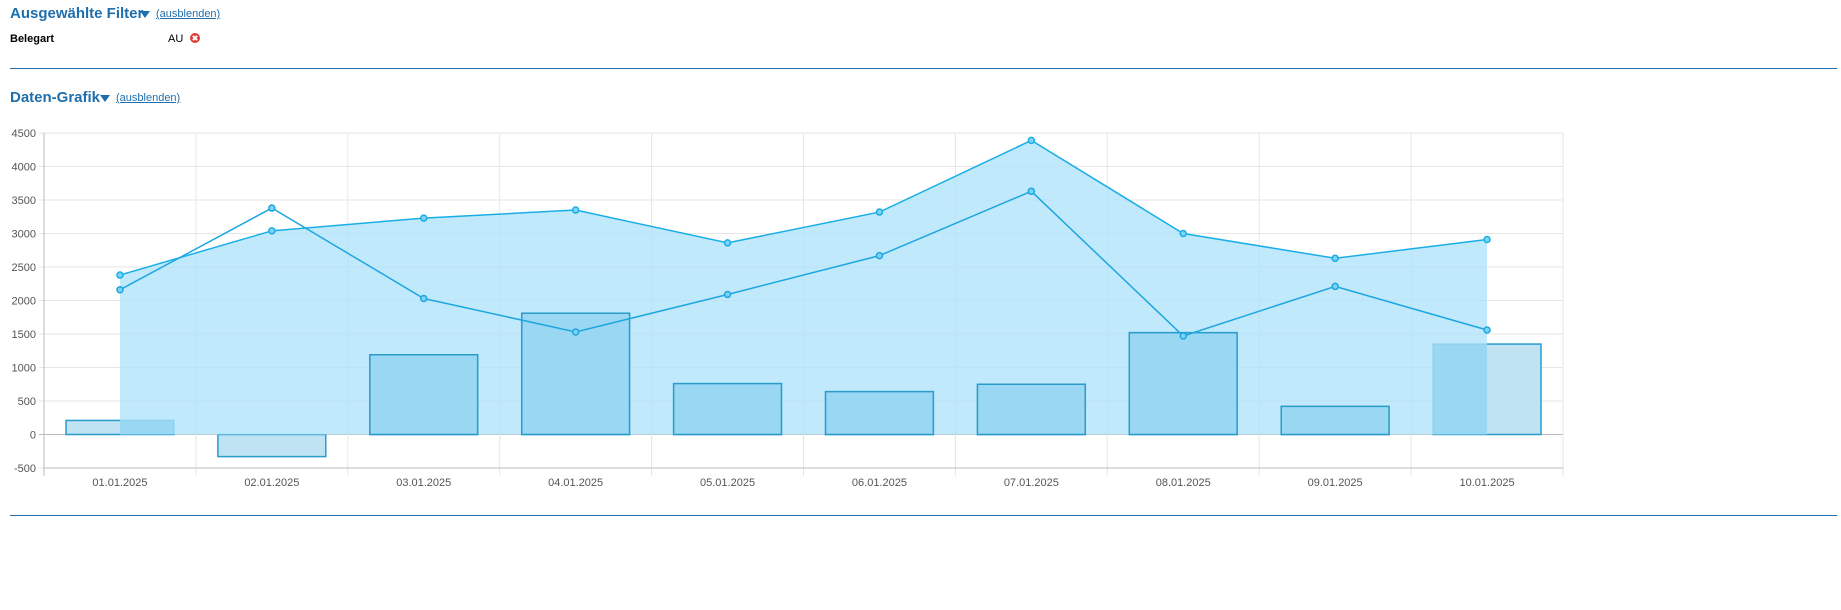  I want to click on y-tick-label: 3500, so click(24, 201).